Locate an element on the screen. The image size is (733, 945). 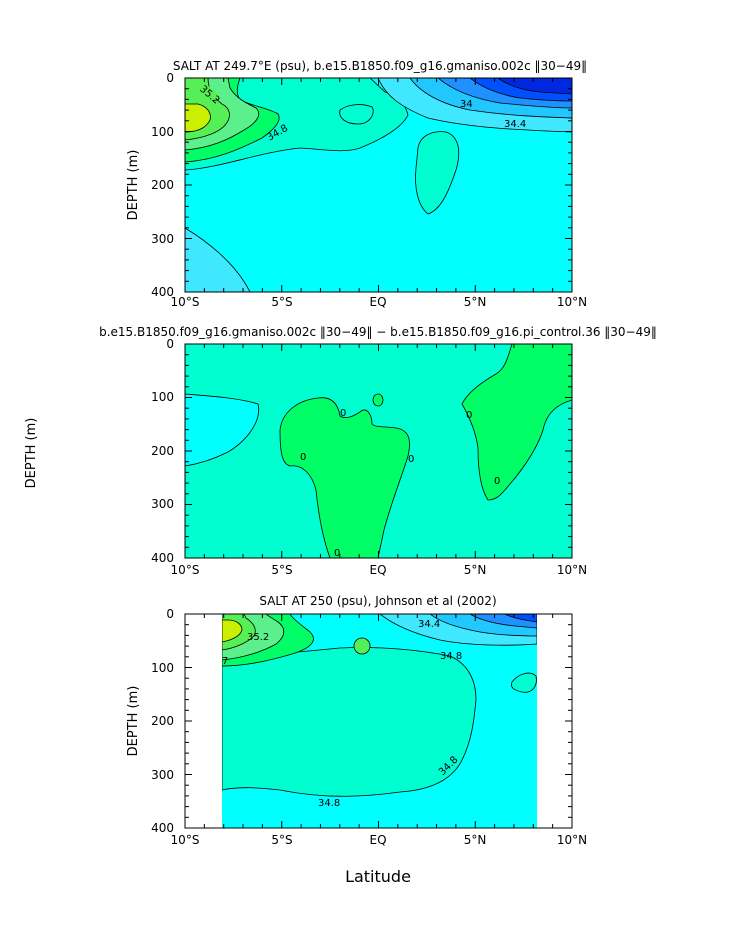
panel-1-contour-33.6 is located at coordinates (534, 86).